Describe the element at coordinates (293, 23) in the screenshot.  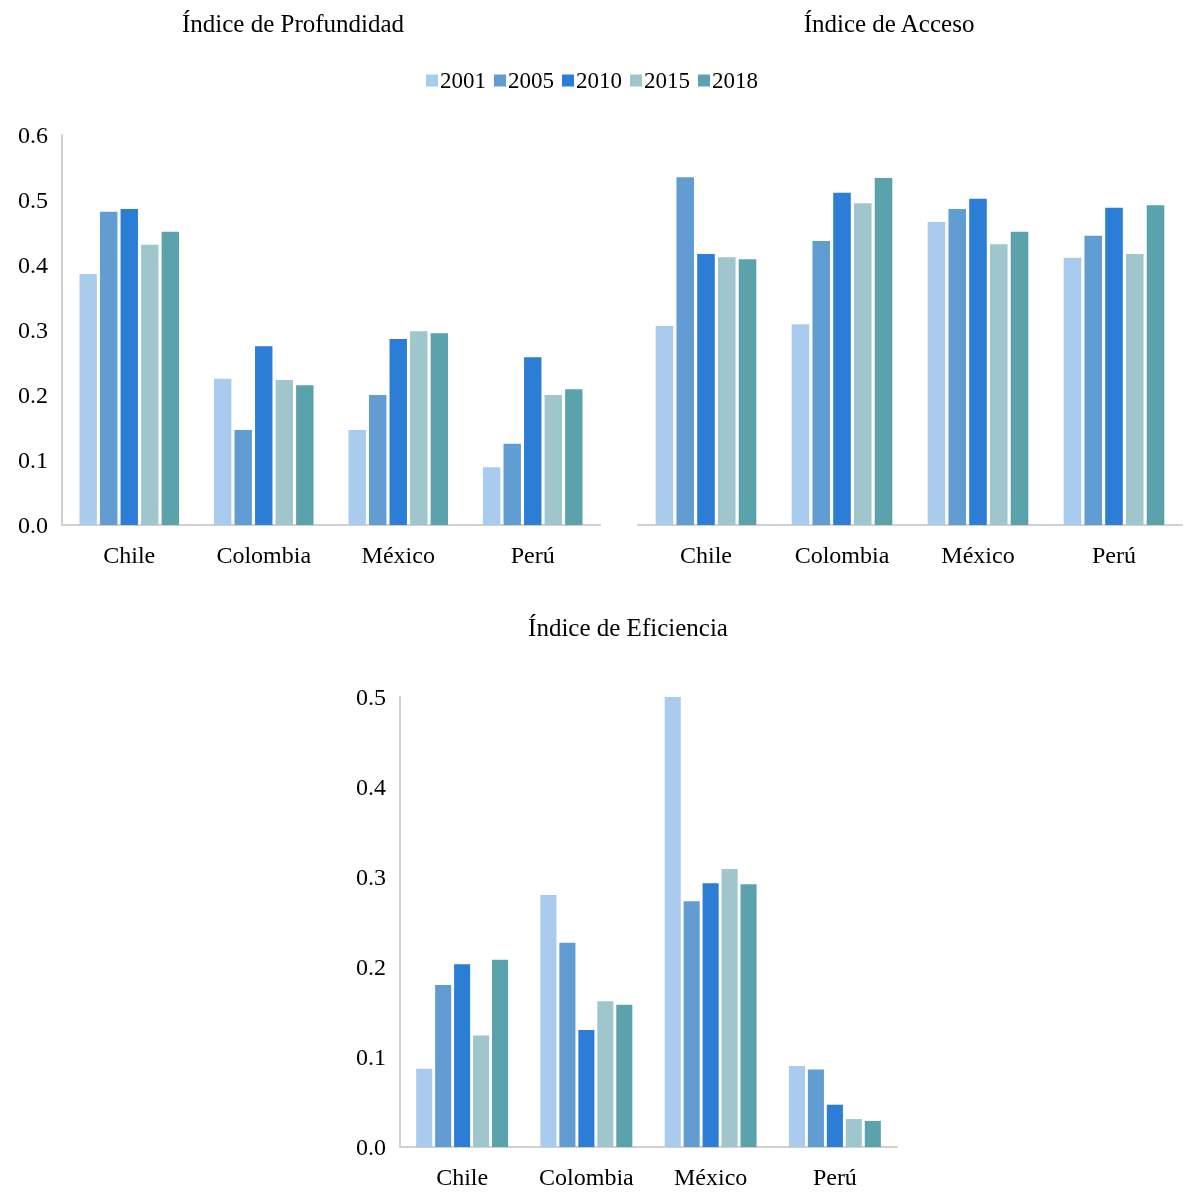
I see `chart-title: Índice de Profundidad` at that location.